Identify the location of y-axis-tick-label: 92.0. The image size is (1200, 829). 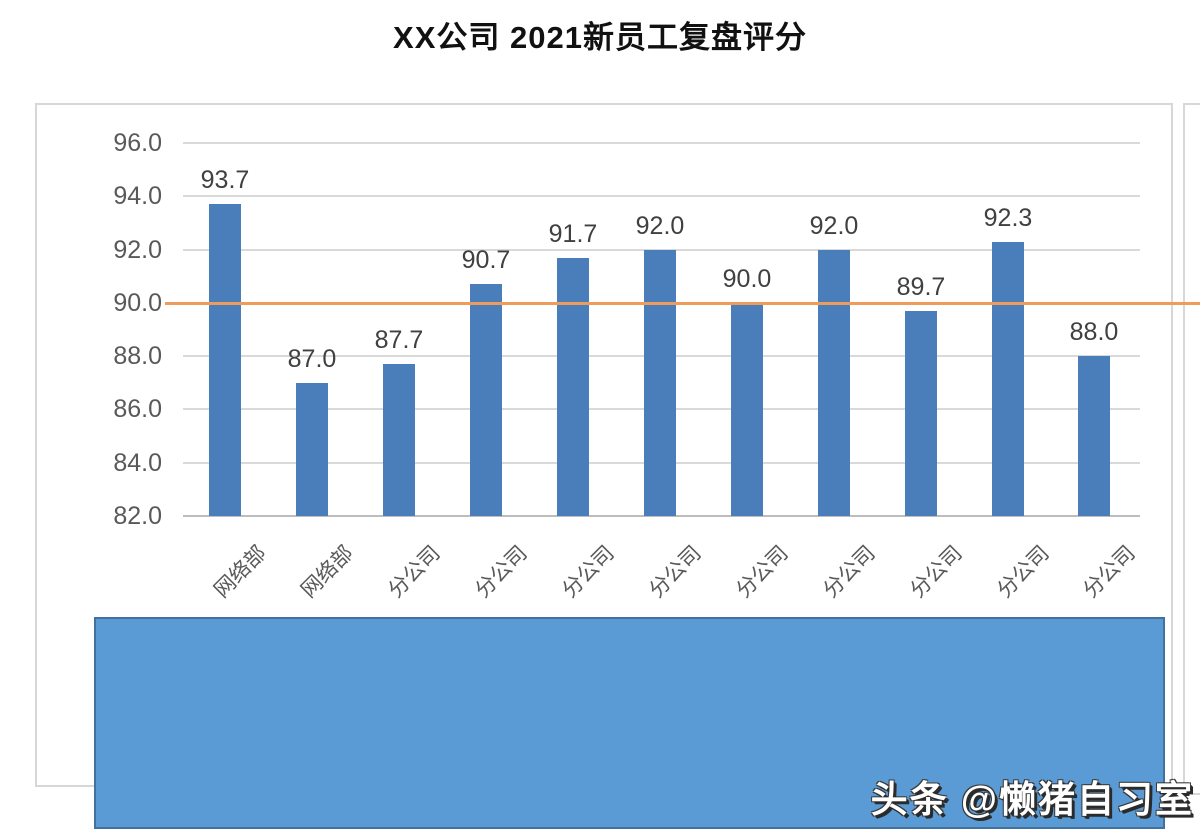
(137, 249).